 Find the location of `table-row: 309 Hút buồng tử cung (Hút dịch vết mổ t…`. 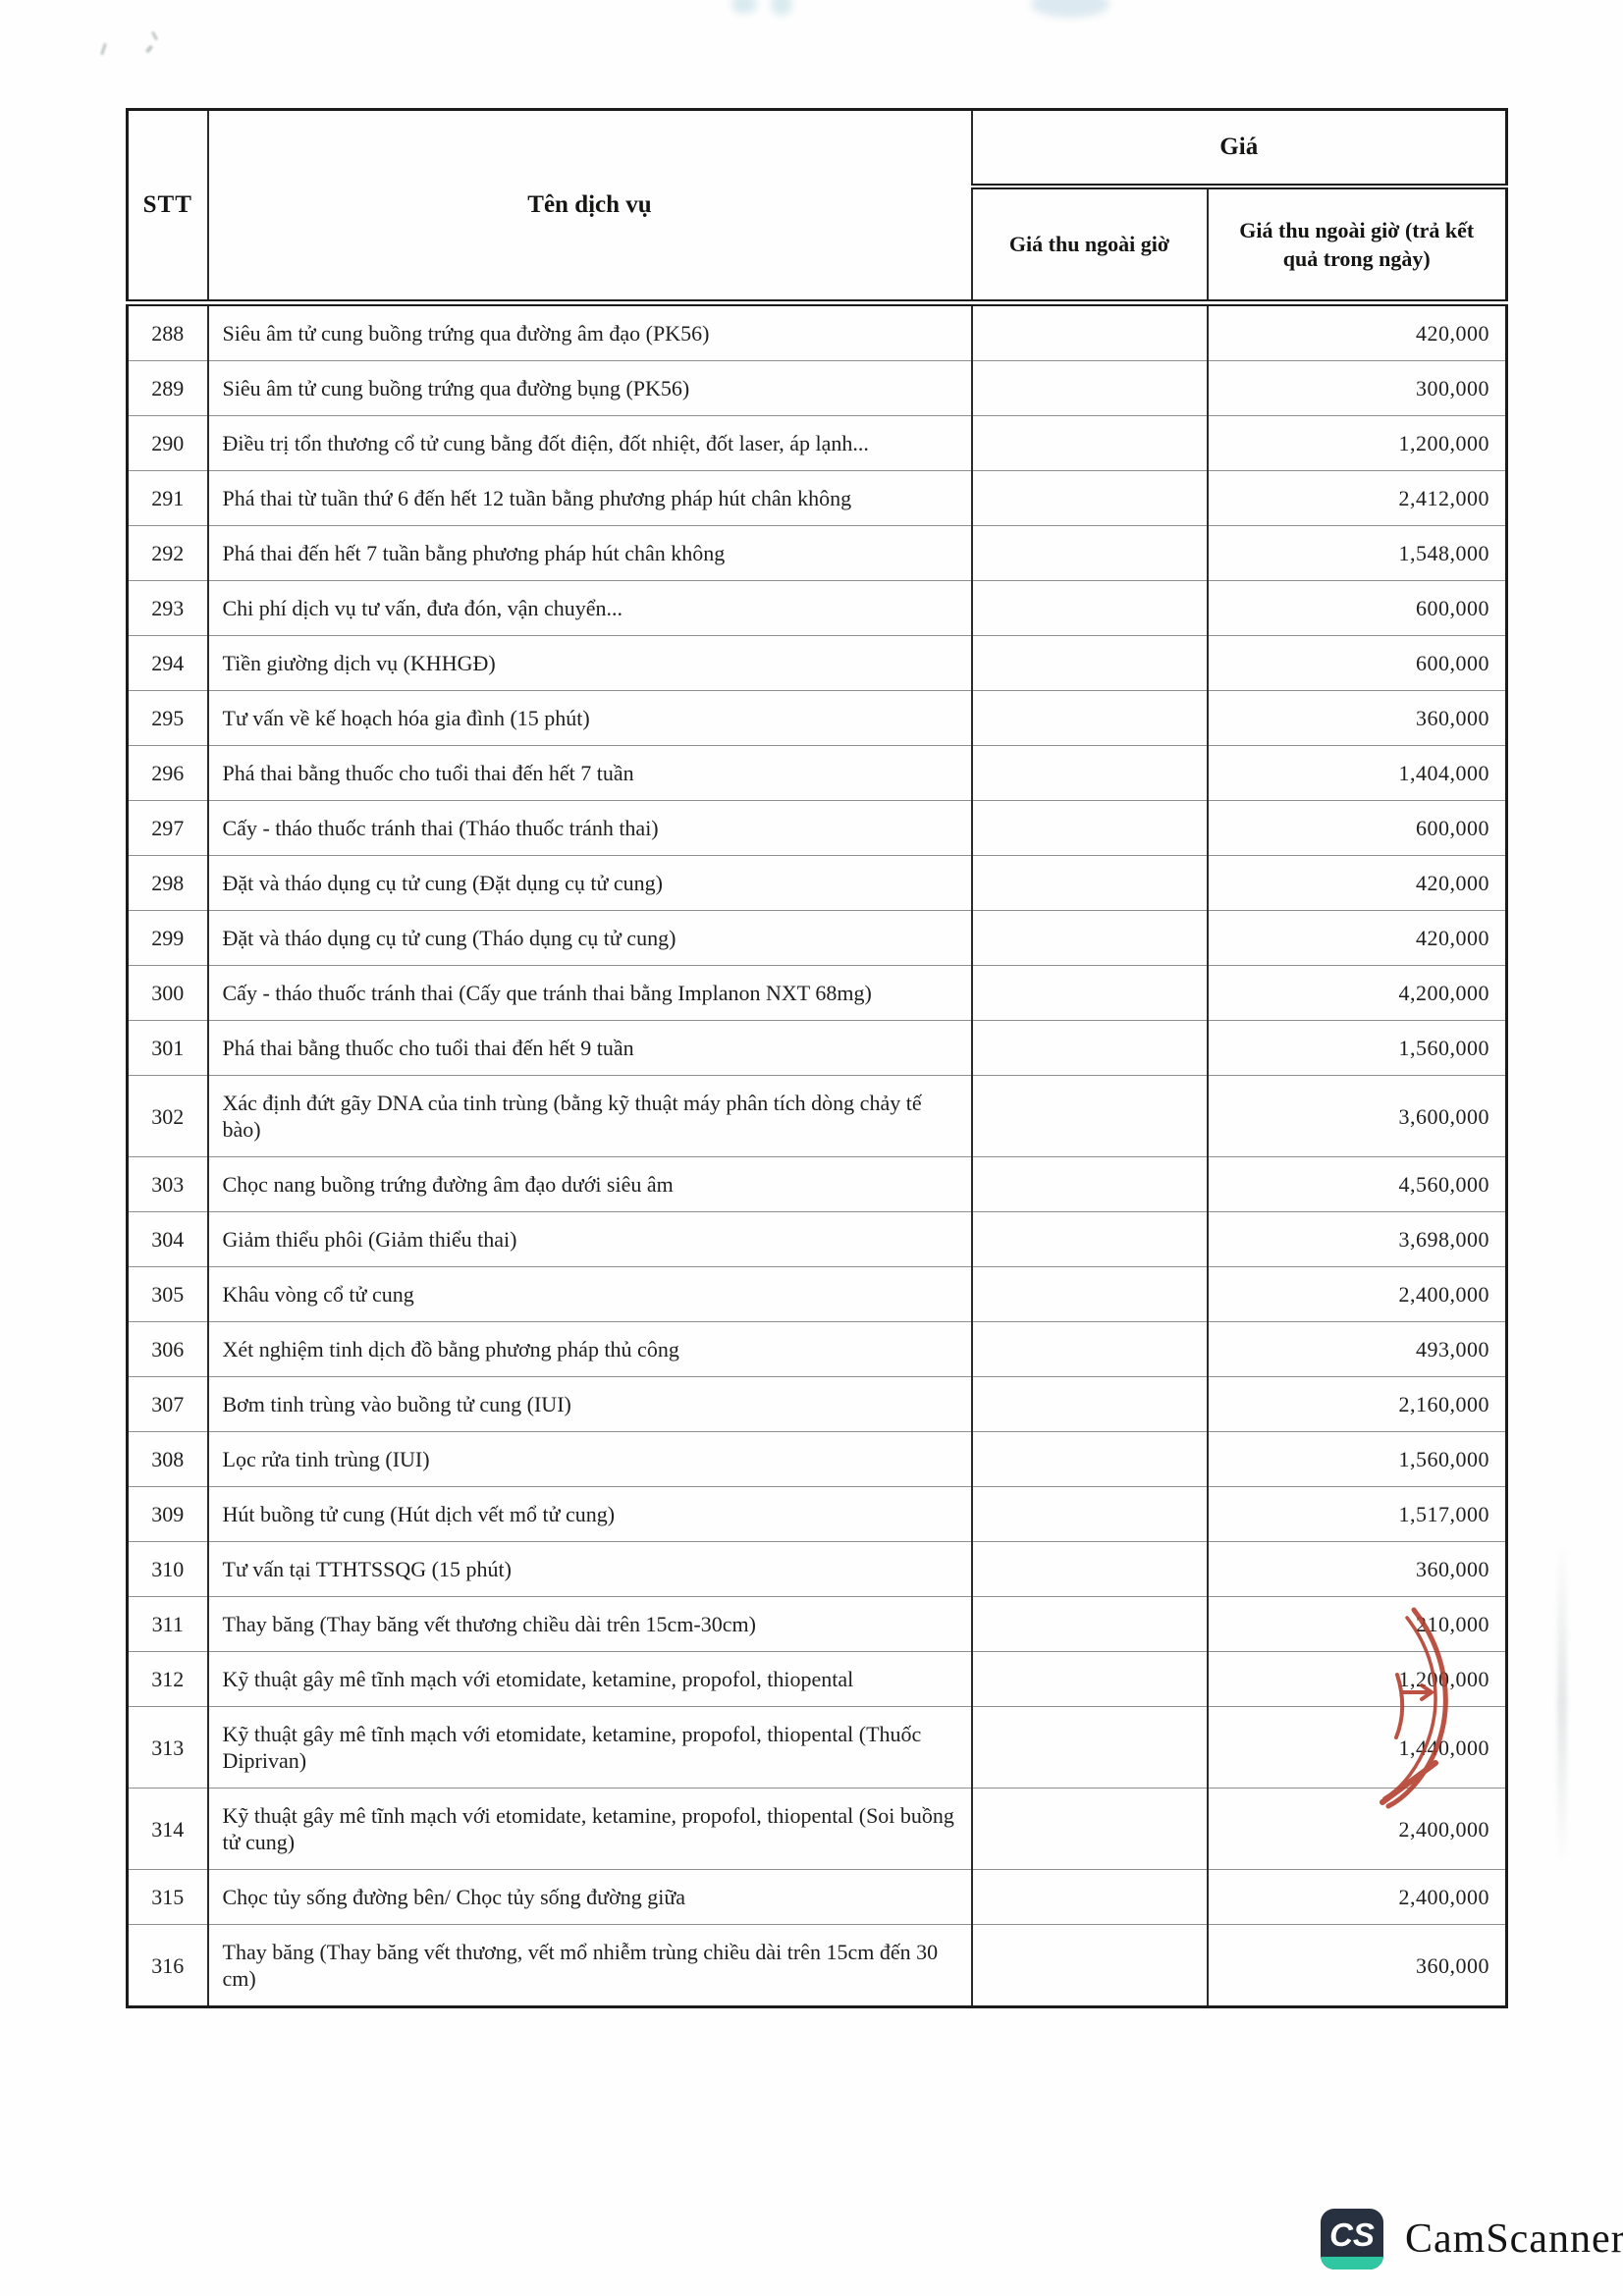

table-row: 309 Hút buồng tử cung (Hút dịch vết mổ t… is located at coordinates (817, 1514).